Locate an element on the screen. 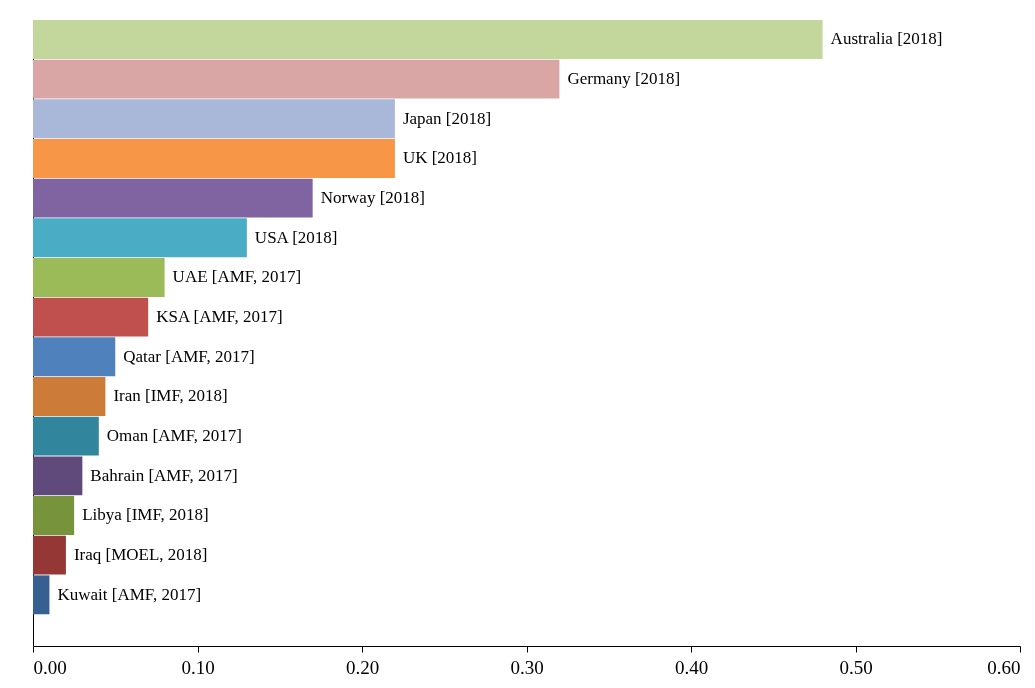  x-tick-label: 0.00 is located at coordinates (50, 667).